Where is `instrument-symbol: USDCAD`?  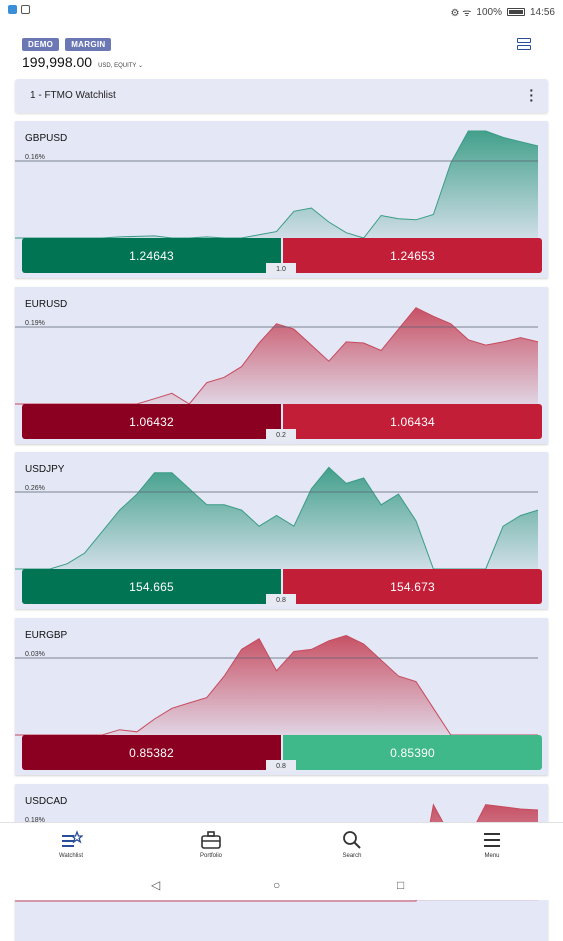 instrument-symbol: USDCAD is located at coordinates (46, 801).